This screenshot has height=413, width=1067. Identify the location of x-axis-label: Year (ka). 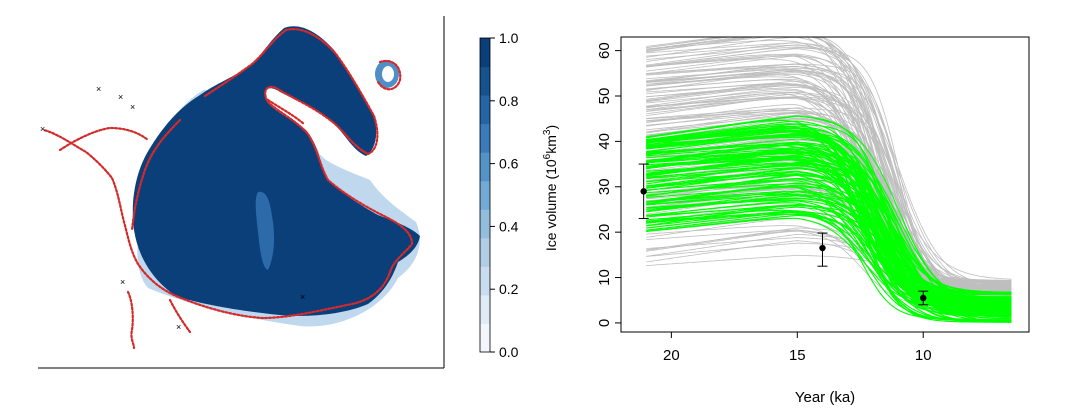
(825, 397).